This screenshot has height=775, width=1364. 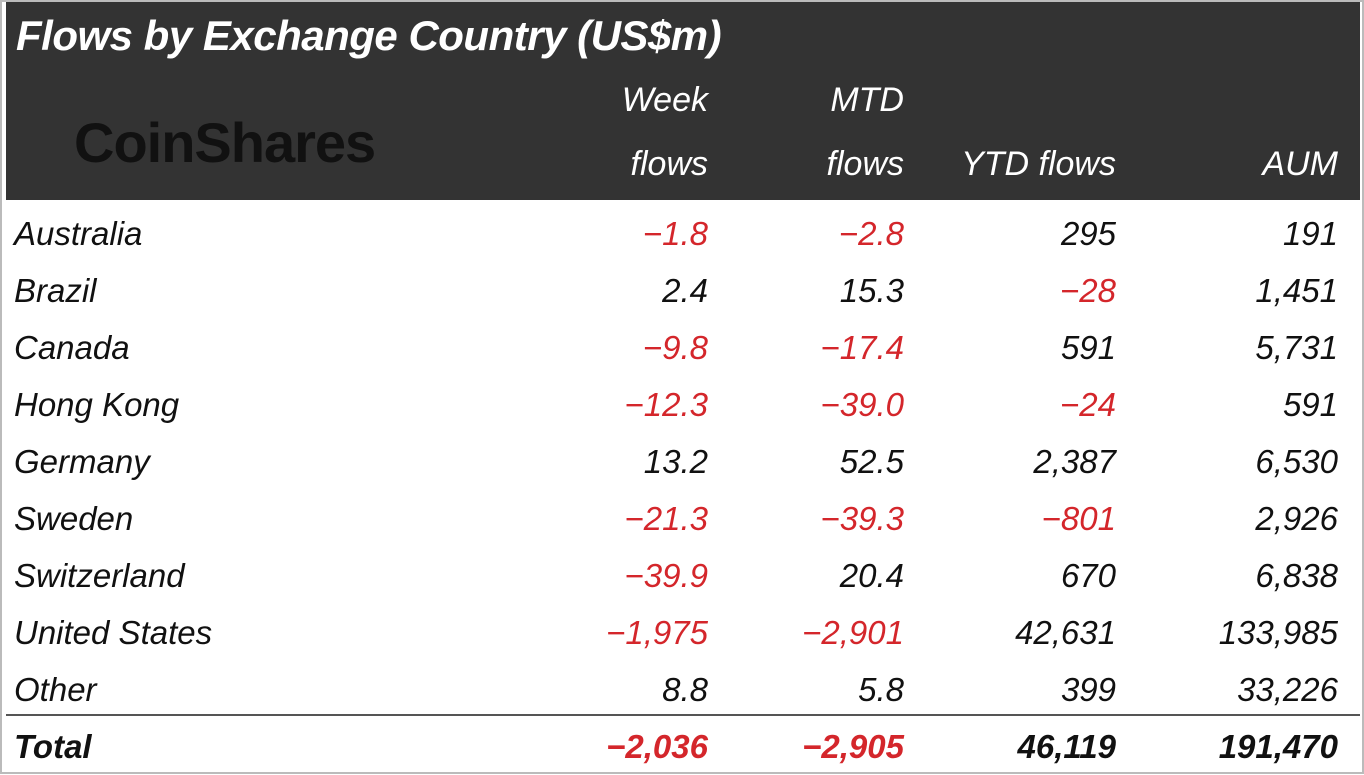 I want to click on row-label: Switzerland, so click(x=99, y=575).